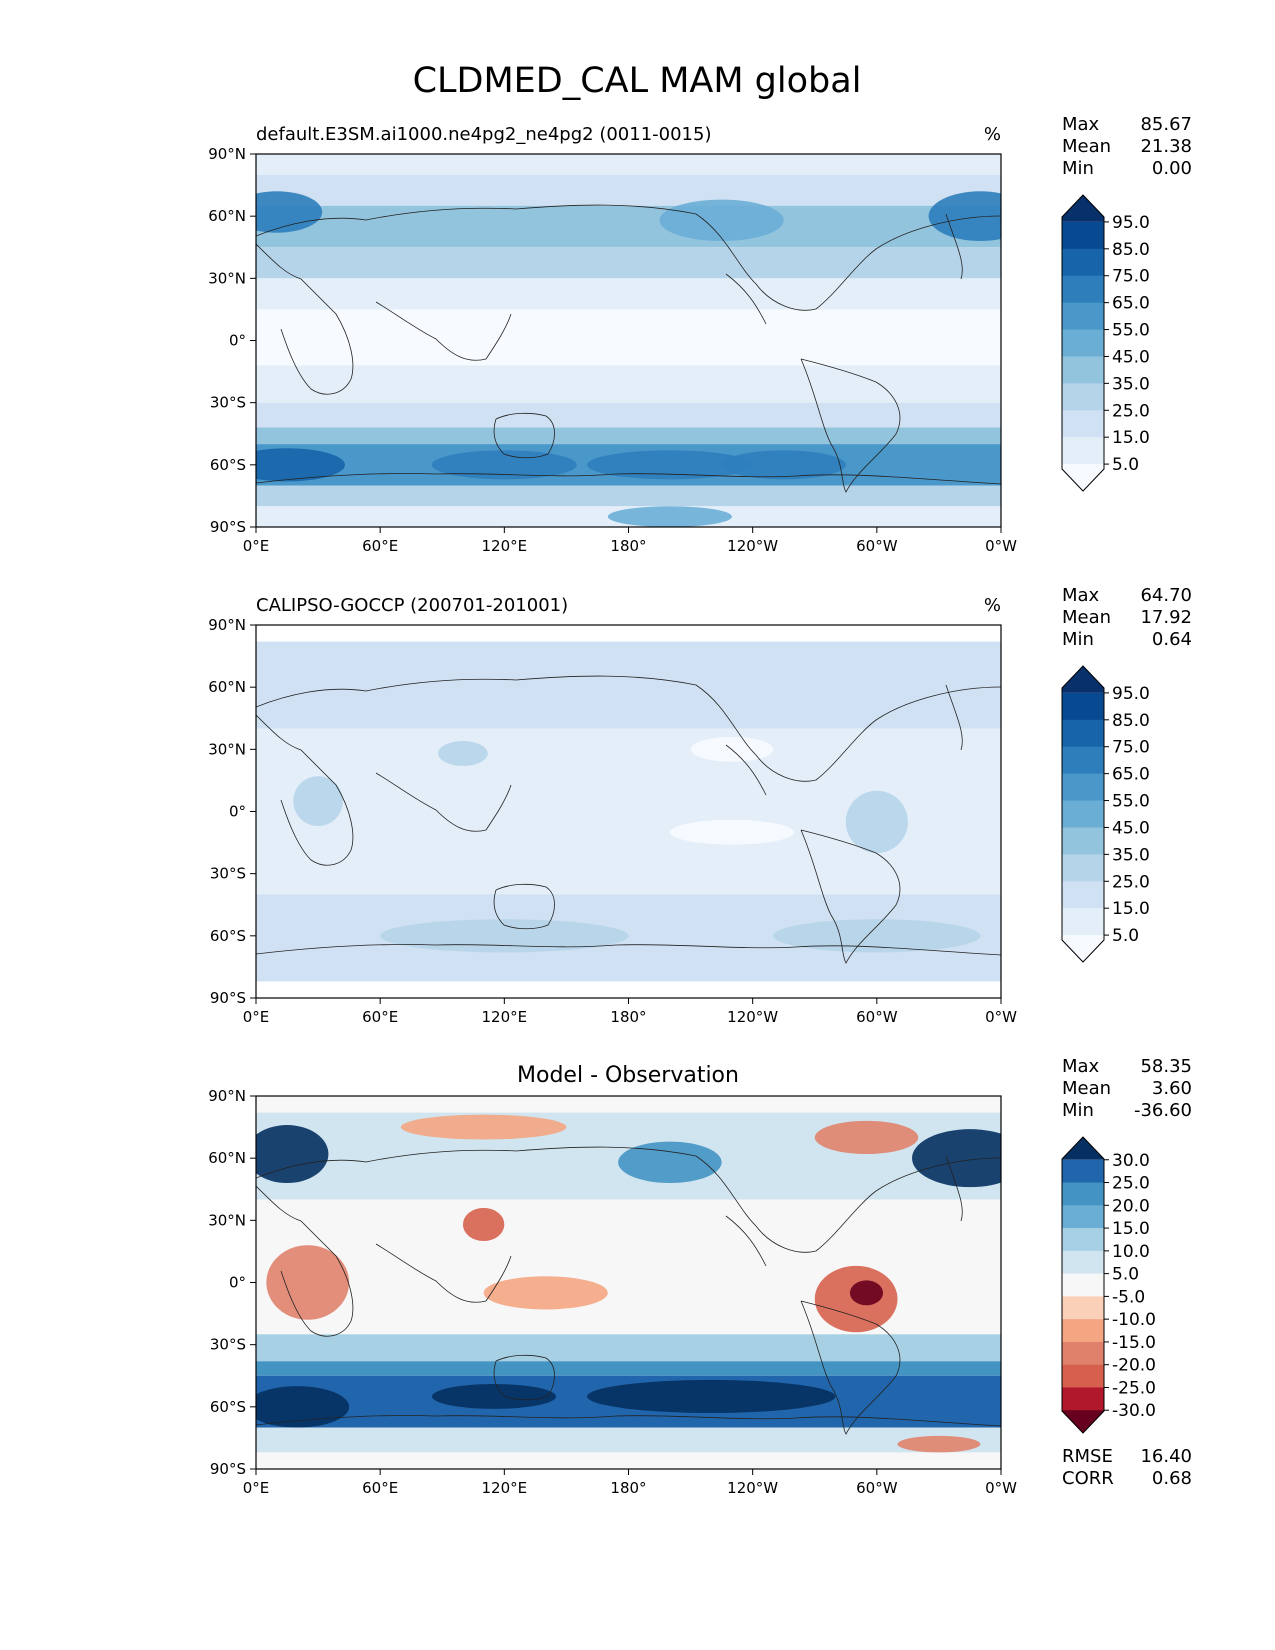 This screenshot has width=1275, height=1650. I want to click on colorbar-tick-label: -10.0, so click(1134, 1320).